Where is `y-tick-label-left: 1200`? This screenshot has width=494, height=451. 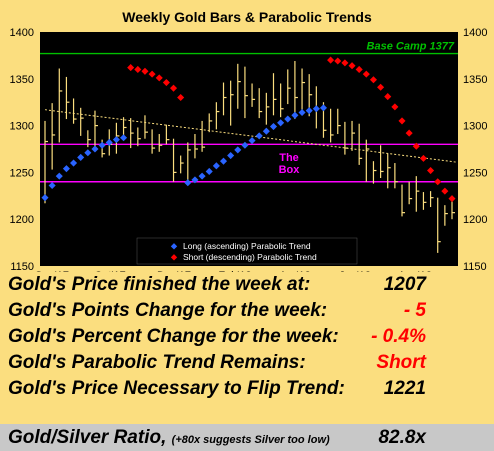 y-tick-label-left: 1200 is located at coordinates (22, 220).